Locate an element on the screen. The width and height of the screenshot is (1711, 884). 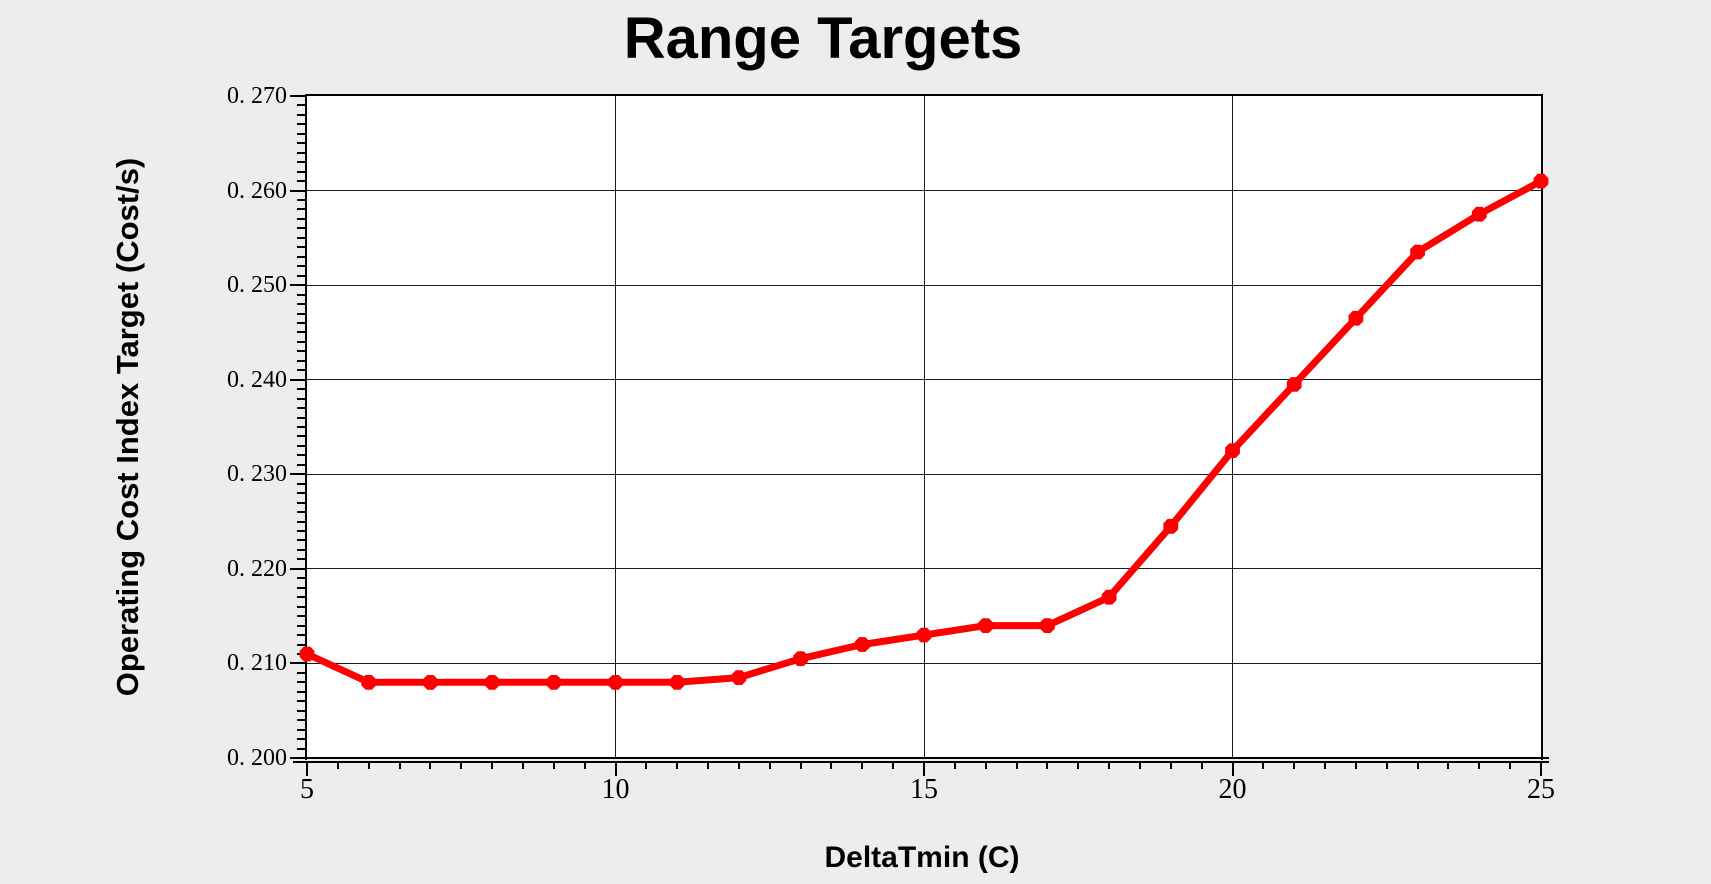
y-axis-line is located at coordinates (306, 427).